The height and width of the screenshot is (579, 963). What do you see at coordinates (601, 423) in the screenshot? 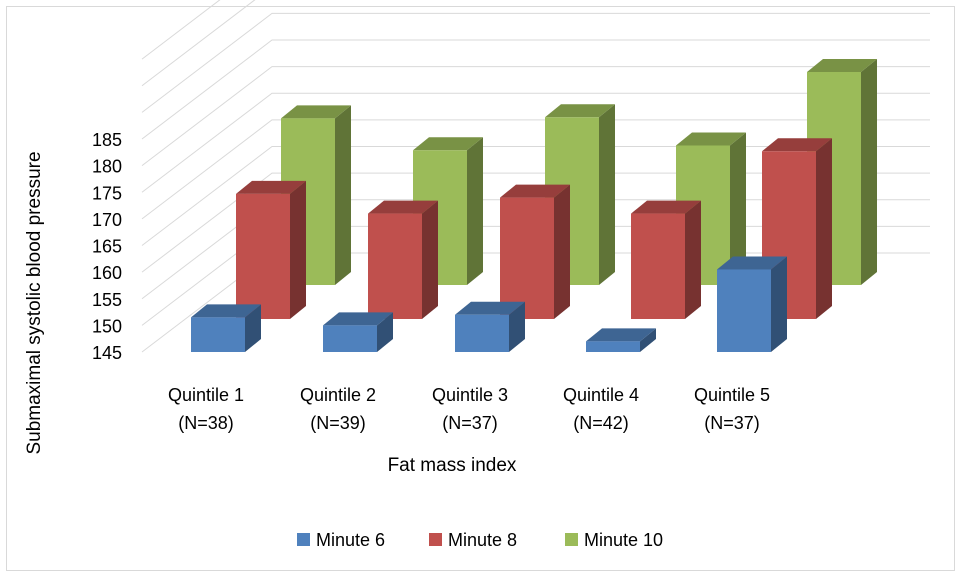
I see `x-tick-sublabel: (N=42)` at bounding box center [601, 423].